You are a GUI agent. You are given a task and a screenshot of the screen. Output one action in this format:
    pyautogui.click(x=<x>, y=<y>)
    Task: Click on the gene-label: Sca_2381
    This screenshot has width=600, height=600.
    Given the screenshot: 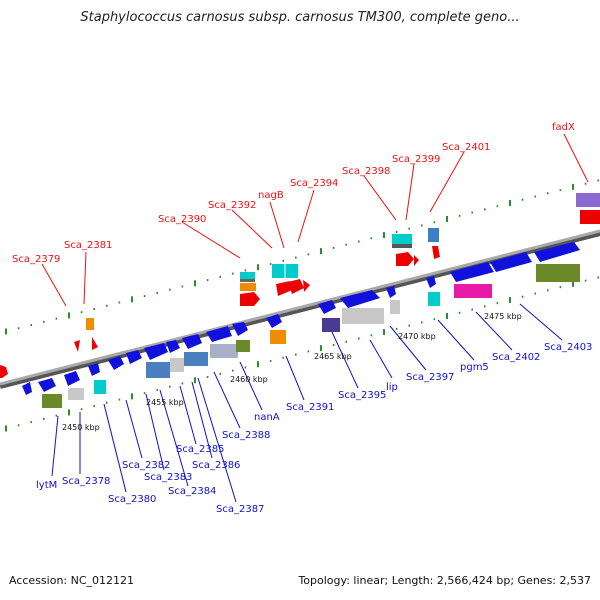 What is the action you would take?
    pyautogui.click(x=88, y=245)
    